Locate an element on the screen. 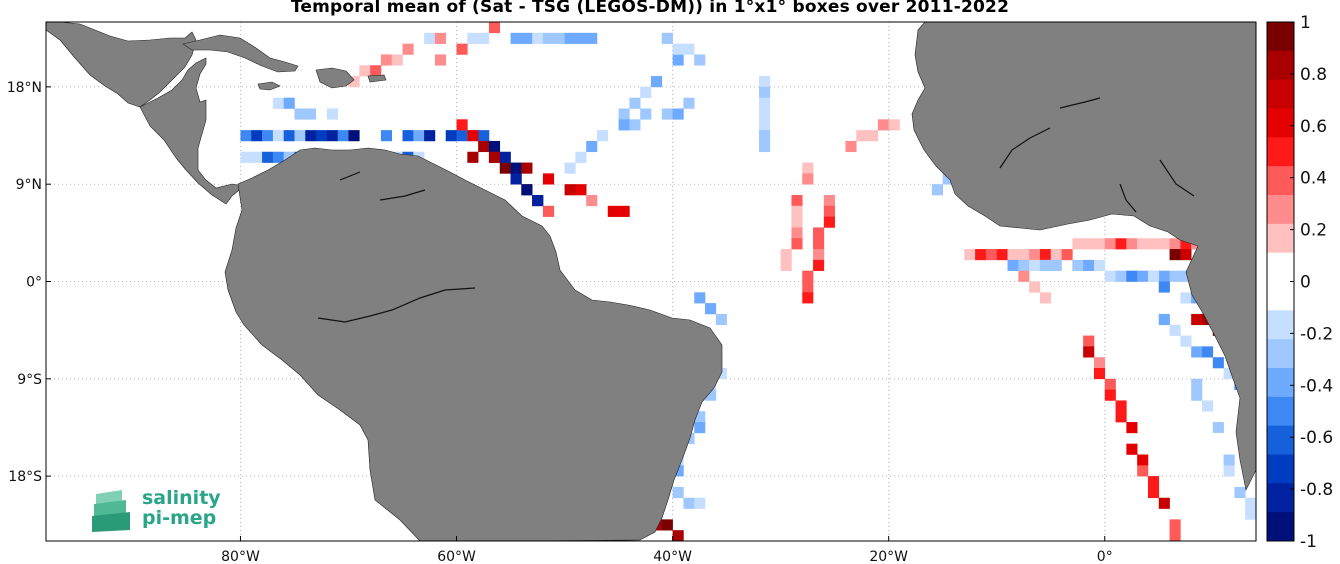 The width and height of the screenshot is (1340, 564). lat-tick-label: 18°S is located at coordinates (25, 477).